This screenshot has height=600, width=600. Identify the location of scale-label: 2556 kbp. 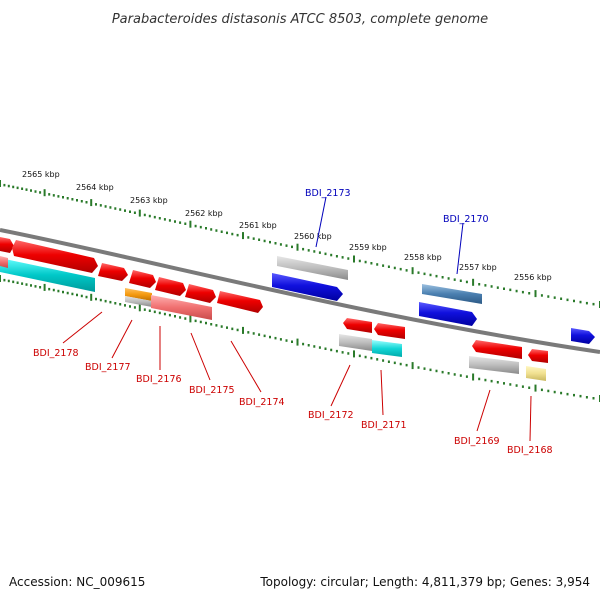
(533, 277).